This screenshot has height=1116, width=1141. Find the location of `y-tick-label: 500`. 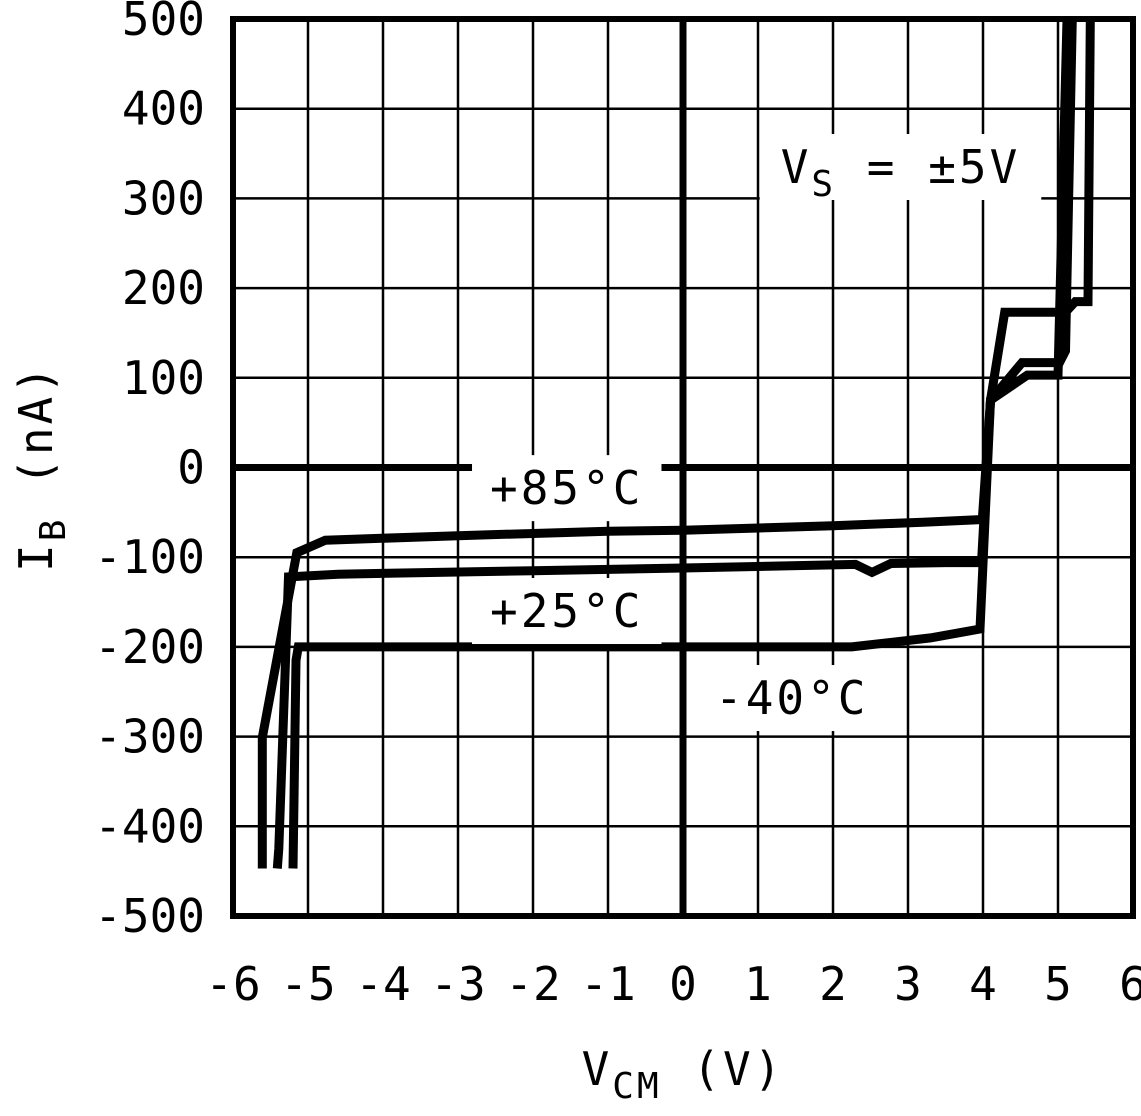

y-tick-label: 500 is located at coordinates (163, 23).